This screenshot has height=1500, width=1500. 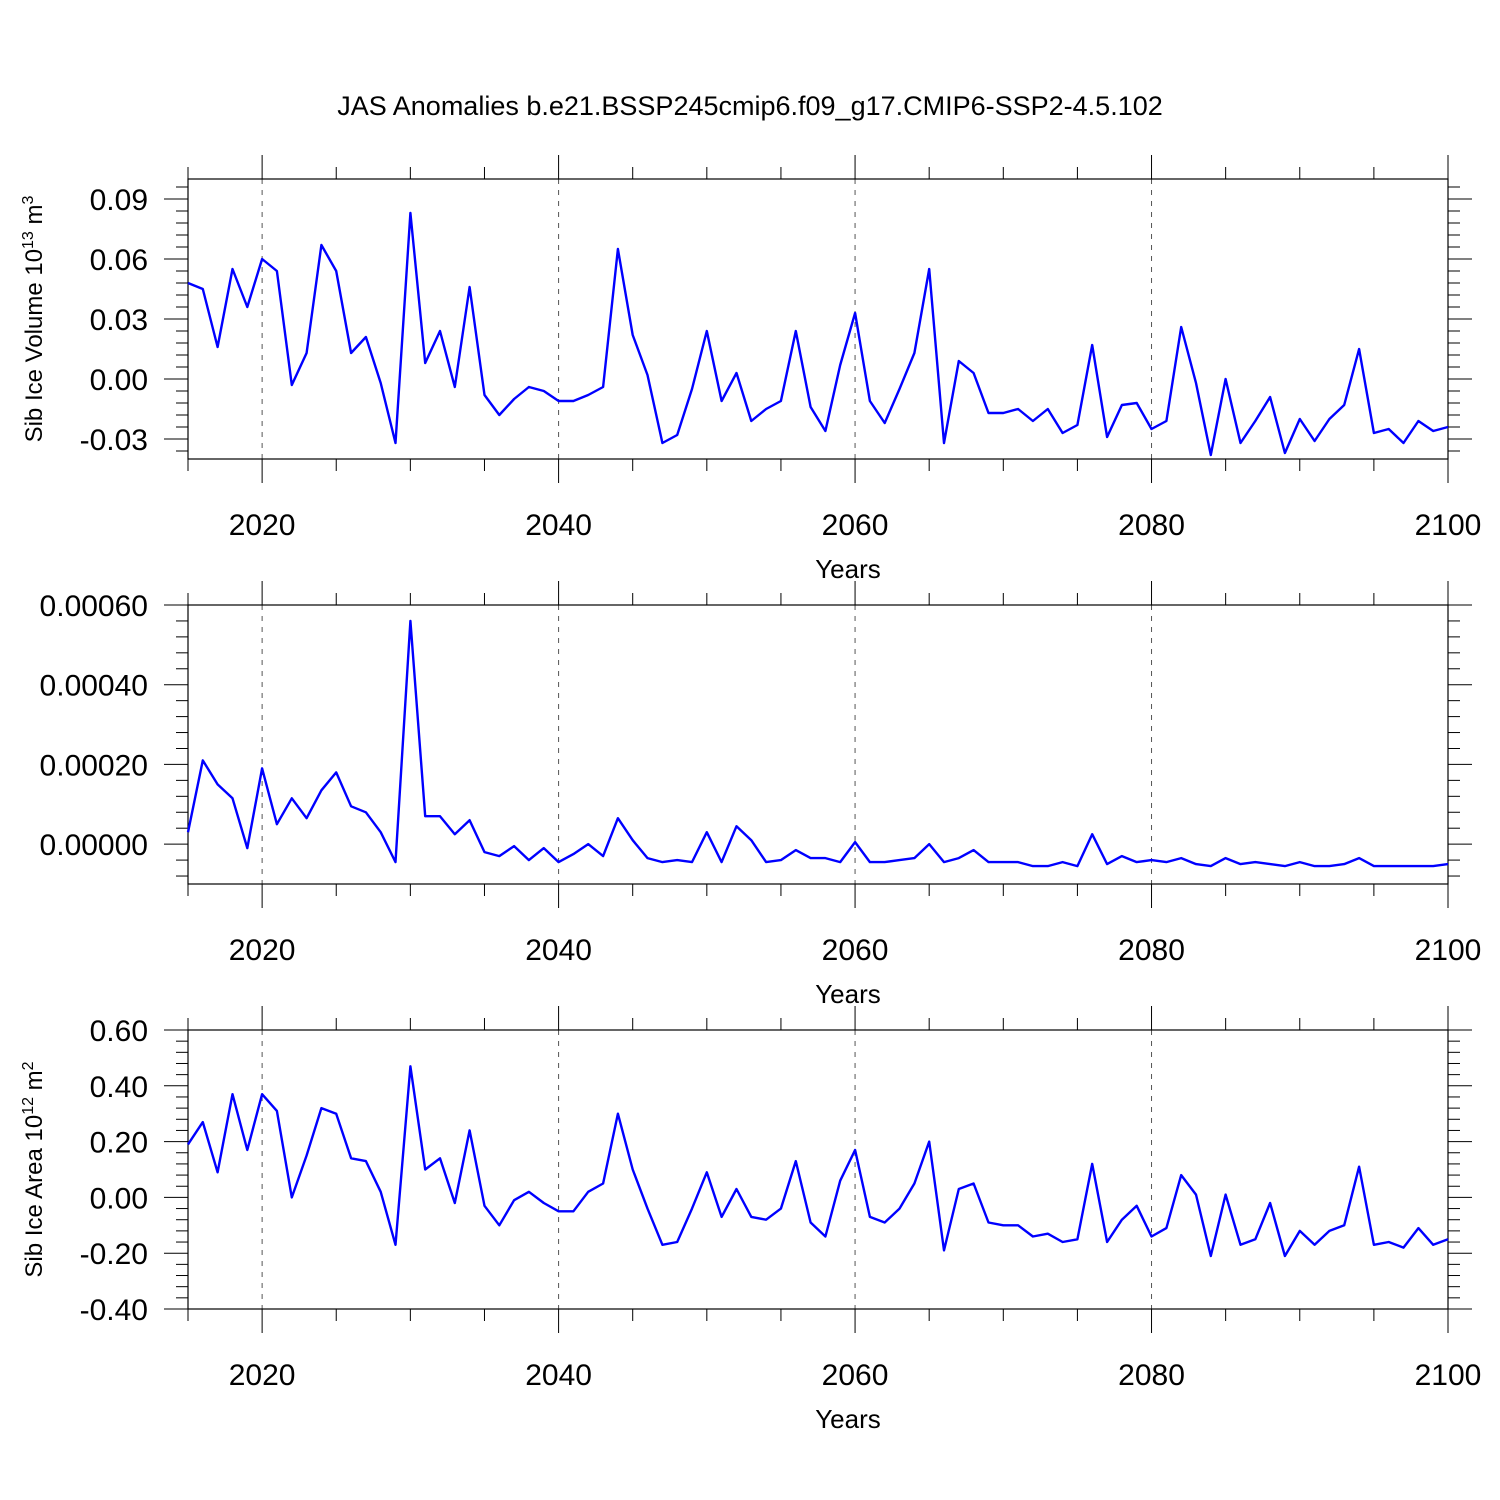 What do you see at coordinates (34, 1196) in the screenshot?
I see `y-axis-label-text: Sib Ice Area 10` at bounding box center [34, 1196].